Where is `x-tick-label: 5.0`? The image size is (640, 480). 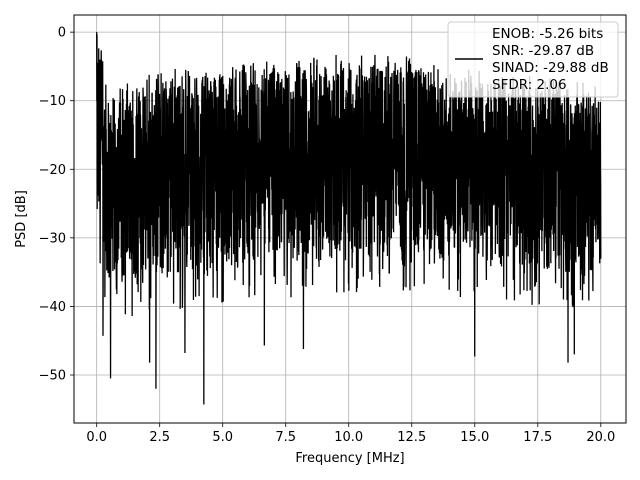
x-tick-label: 5.0 is located at coordinates (222, 437).